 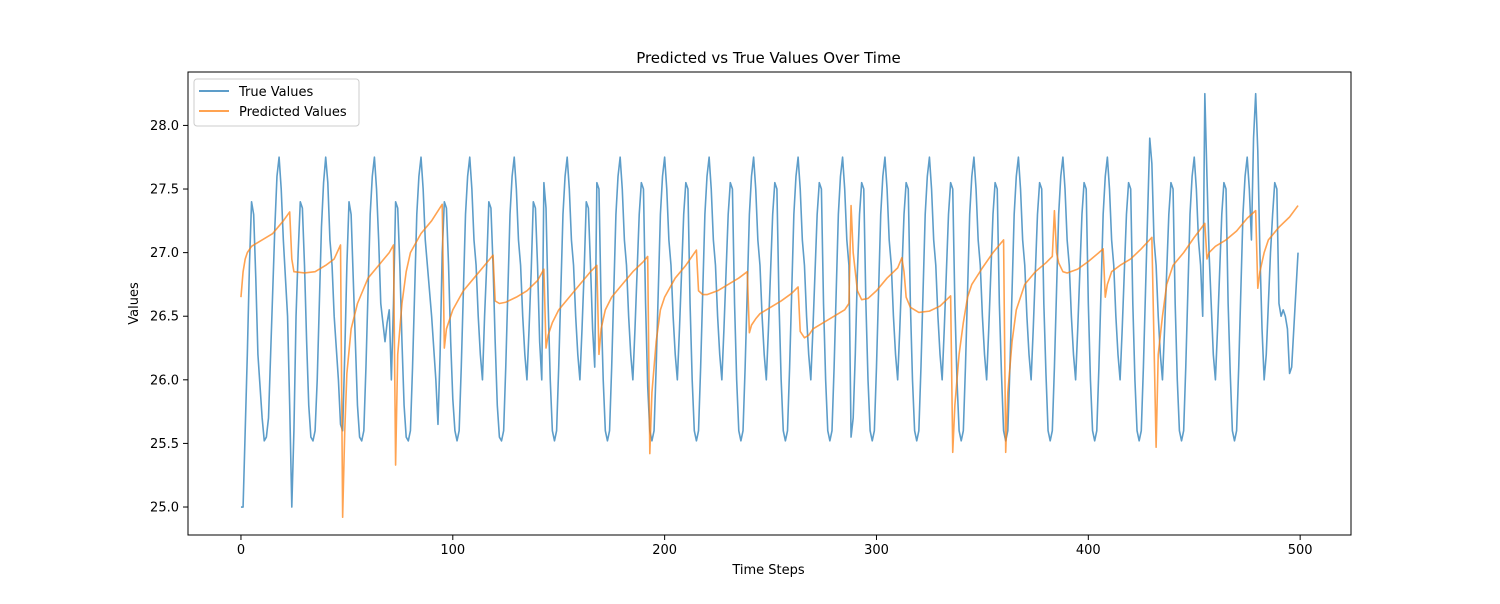 What do you see at coordinates (275, 92) in the screenshot?
I see `legend-label-true-values: True Values` at bounding box center [275, 92].